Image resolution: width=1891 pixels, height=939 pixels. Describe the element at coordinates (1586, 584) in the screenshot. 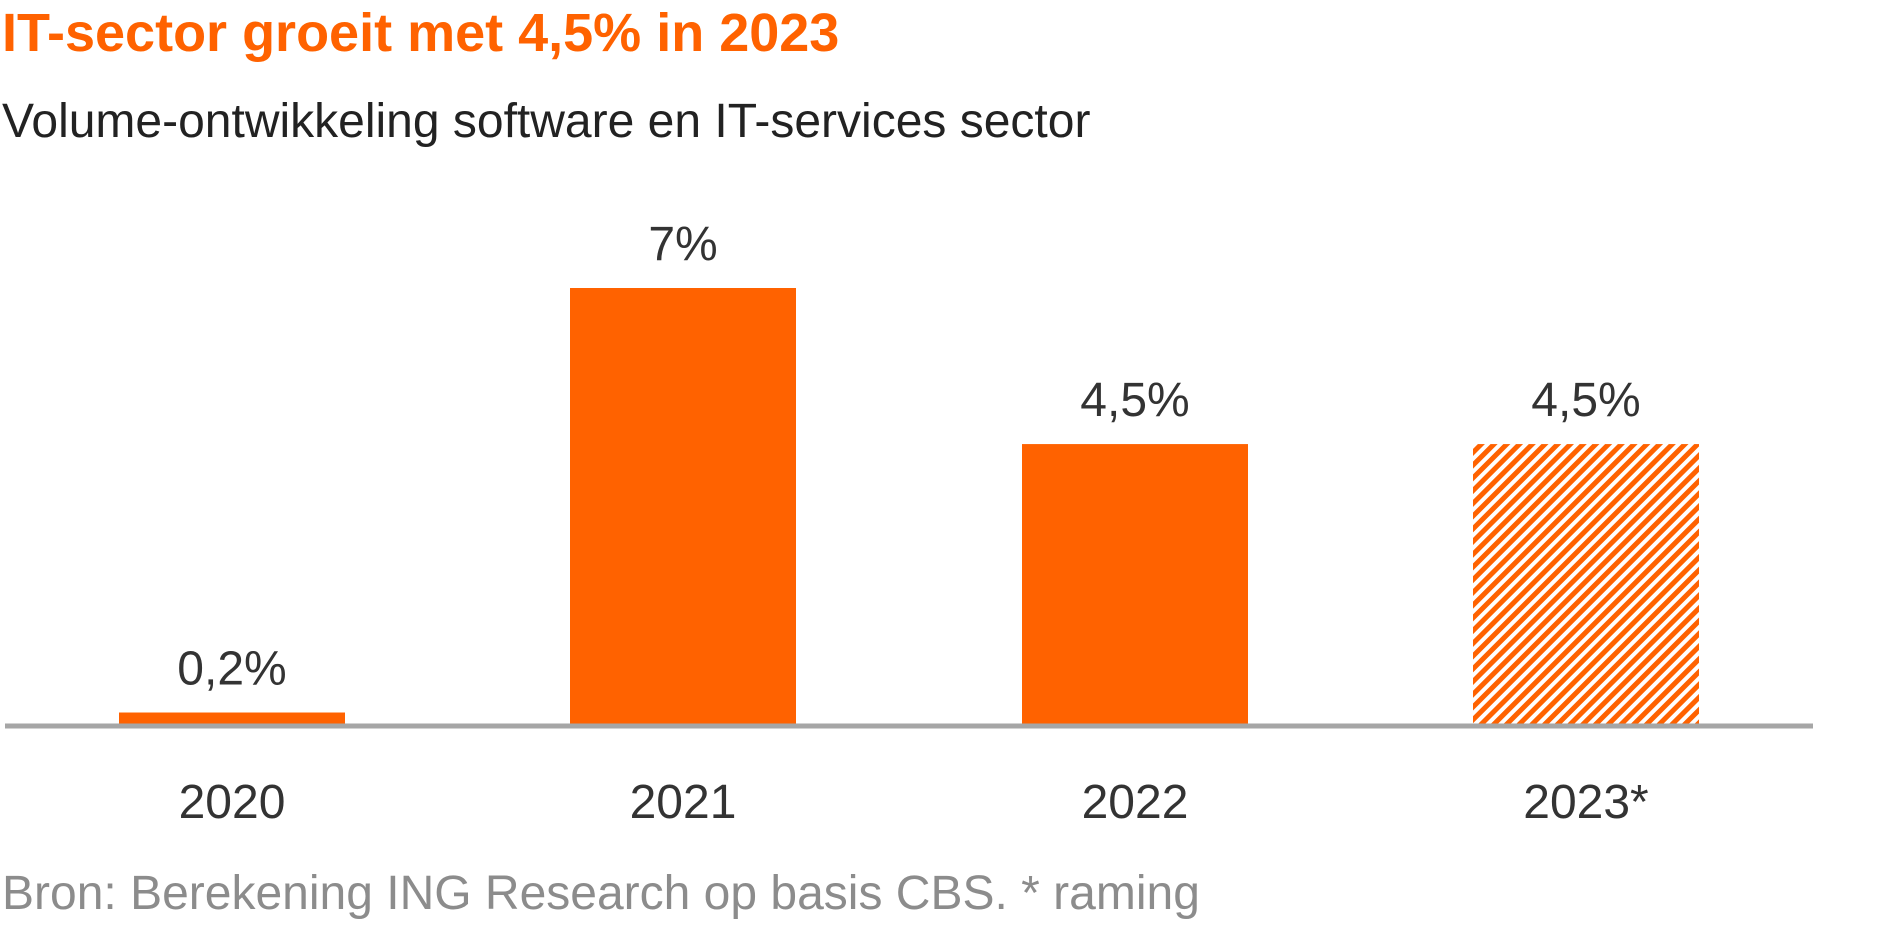

I see `bar-2023` at that location.